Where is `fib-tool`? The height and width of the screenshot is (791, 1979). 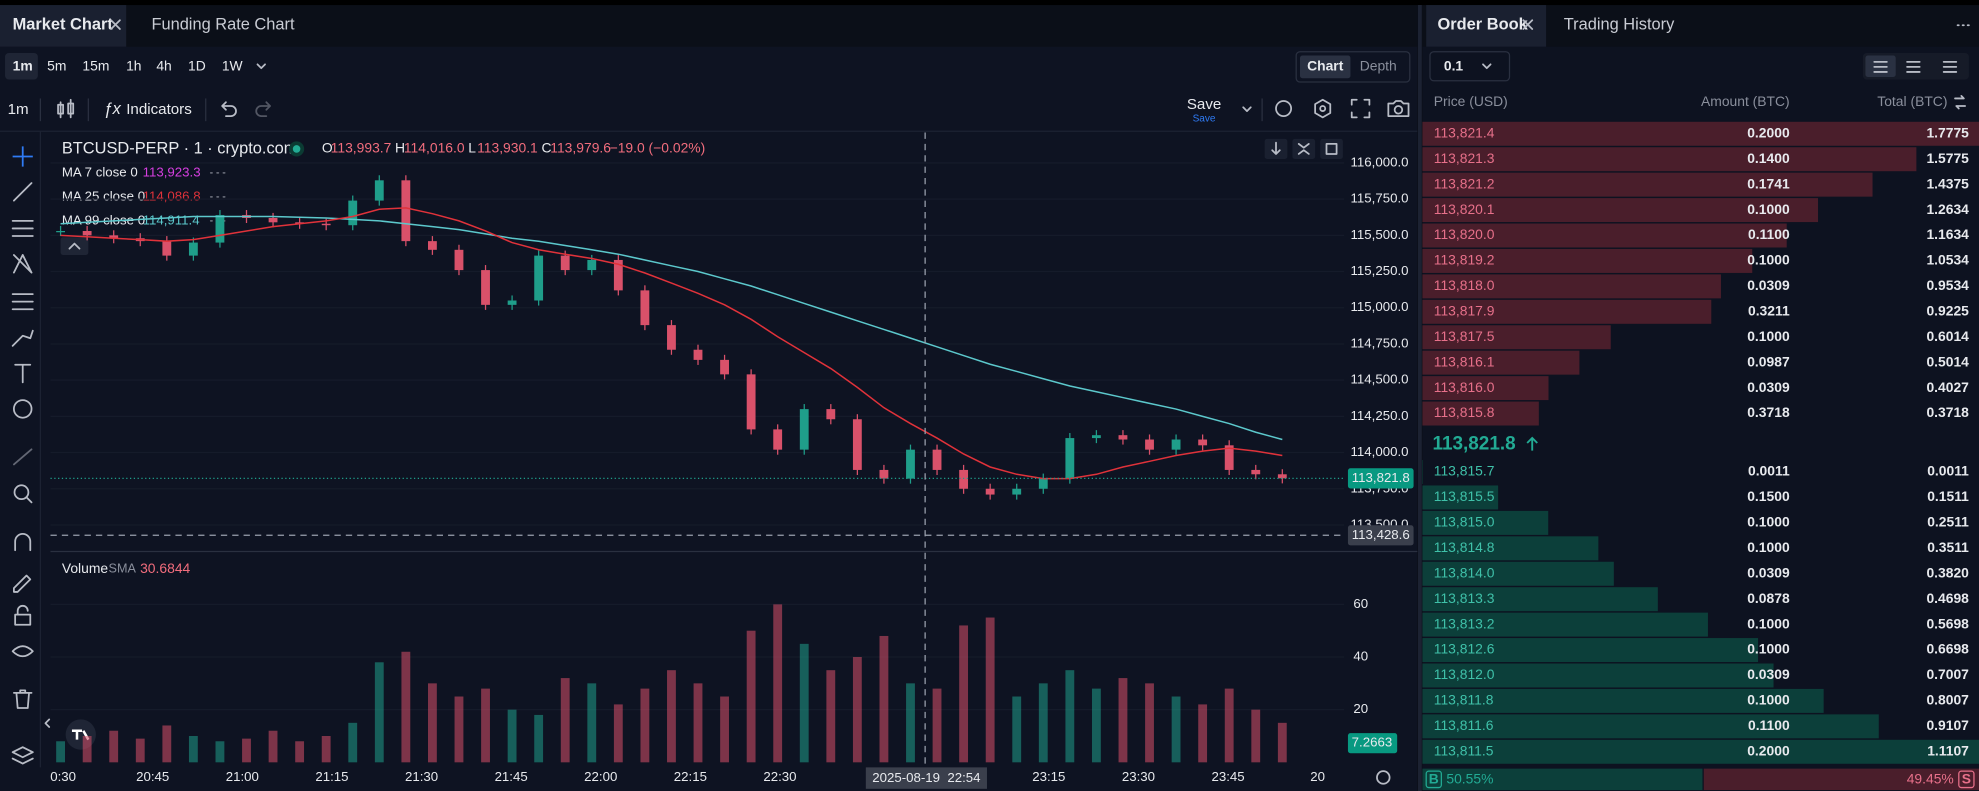 fib-tool is located at coordinates (22, 302).